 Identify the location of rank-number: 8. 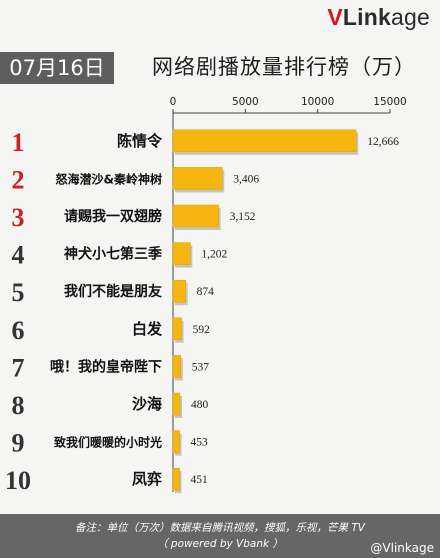
(18, 405).